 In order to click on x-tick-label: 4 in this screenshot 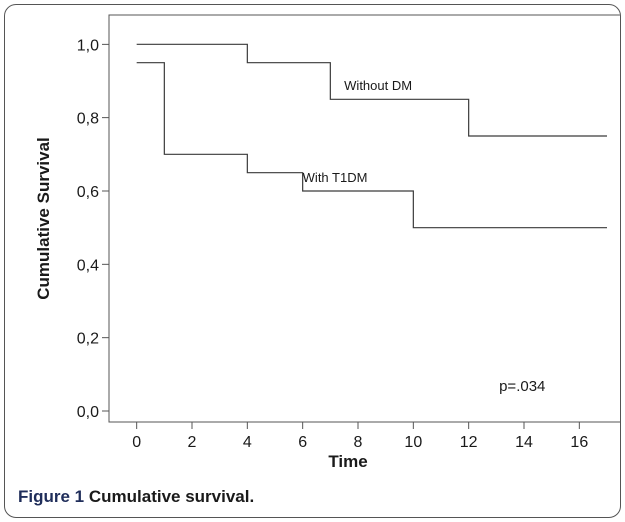, I will do `click(247, 442)`.